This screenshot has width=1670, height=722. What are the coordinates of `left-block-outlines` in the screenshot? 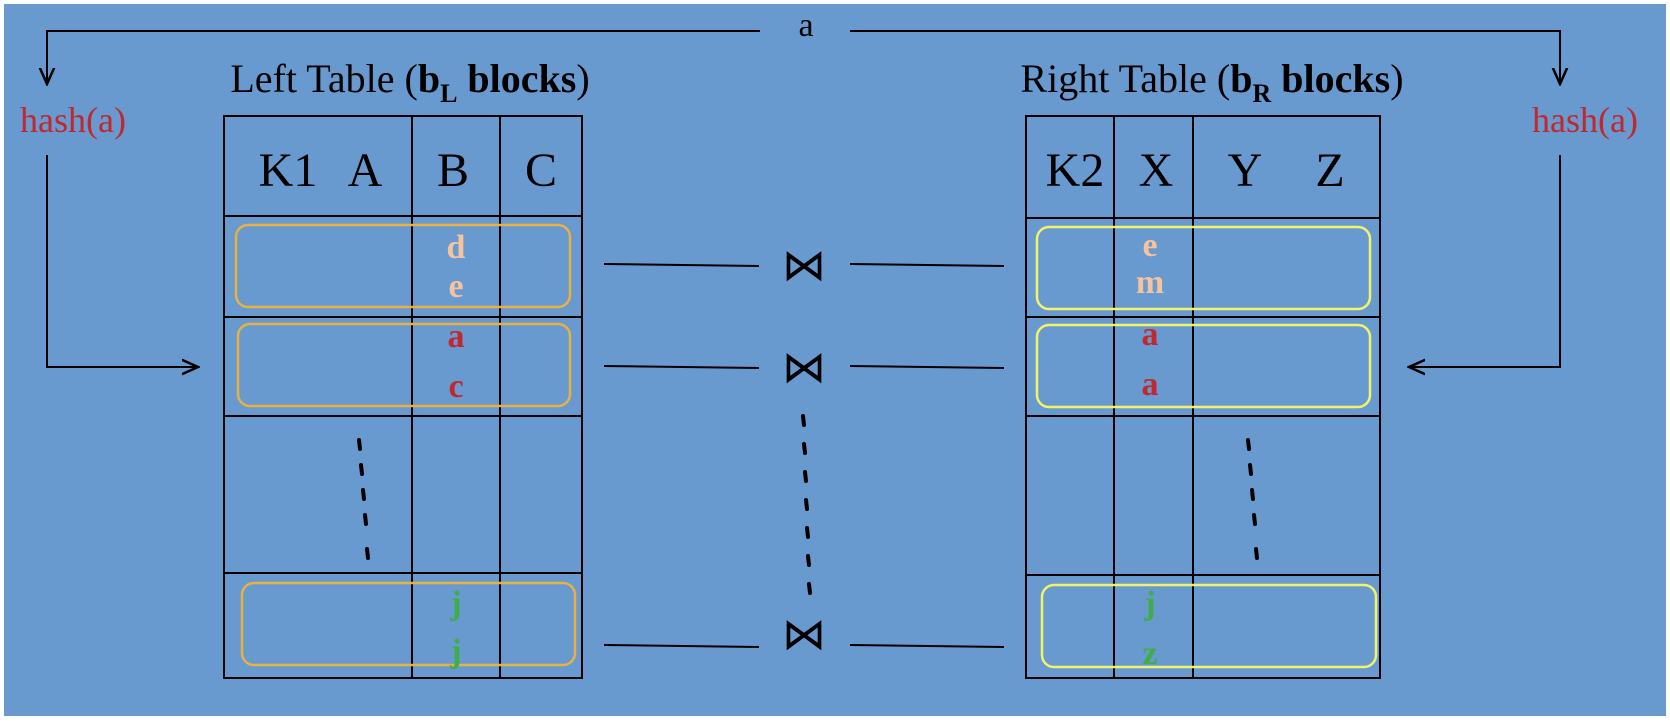 It's located at (405, 445).